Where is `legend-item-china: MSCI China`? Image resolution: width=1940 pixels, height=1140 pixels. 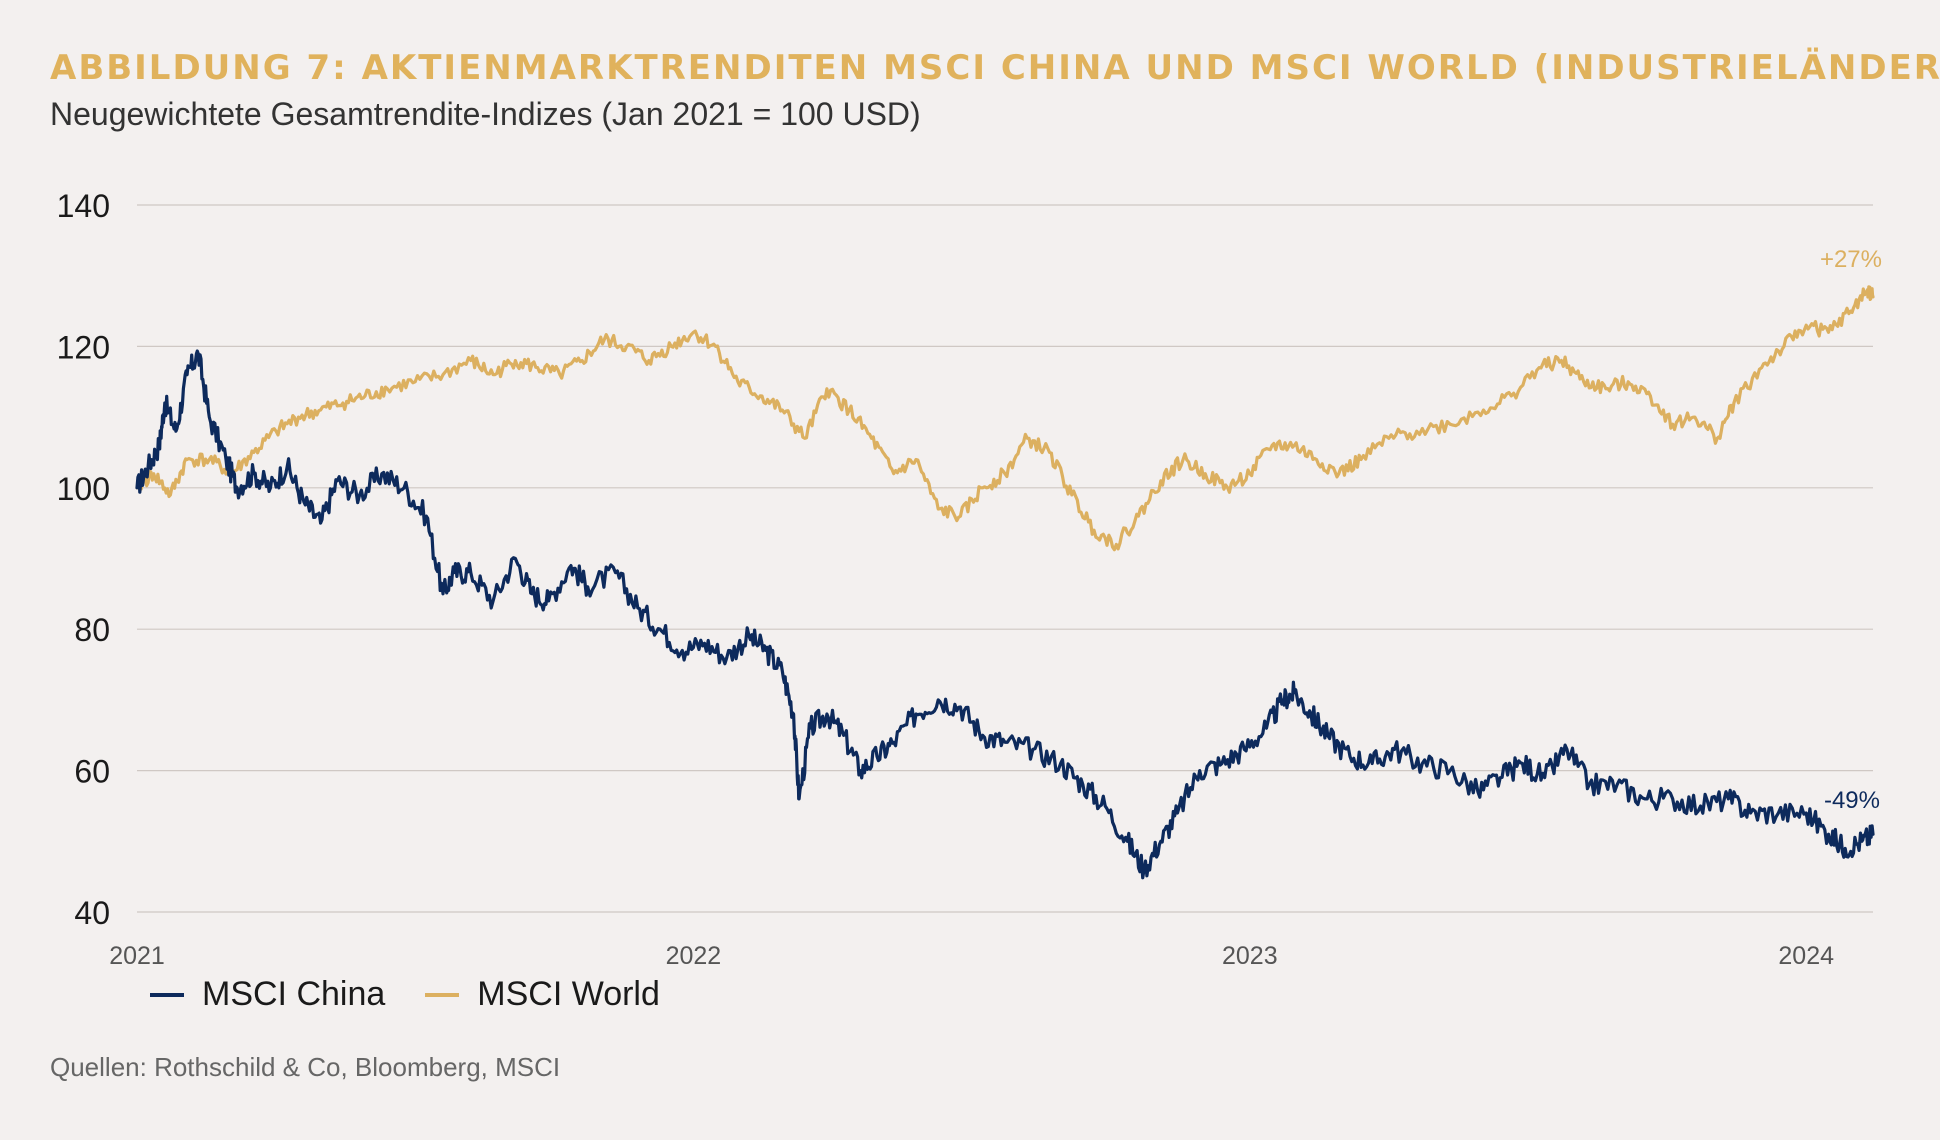 legend-item-china: MSCI China is located at coordinates (267, 994).